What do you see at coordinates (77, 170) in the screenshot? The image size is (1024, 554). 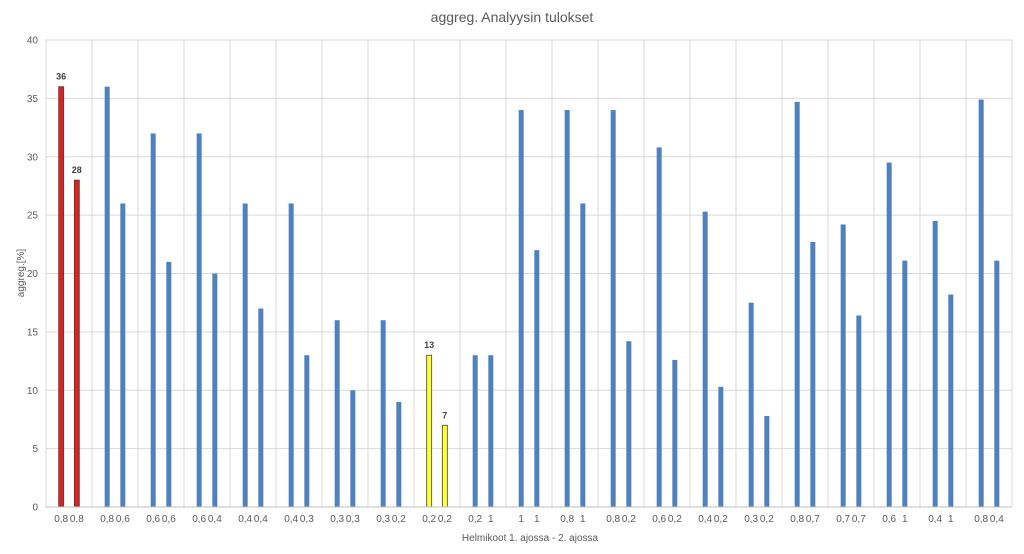 I see `bar-data-label: 28` at bounding box center [77, 170].